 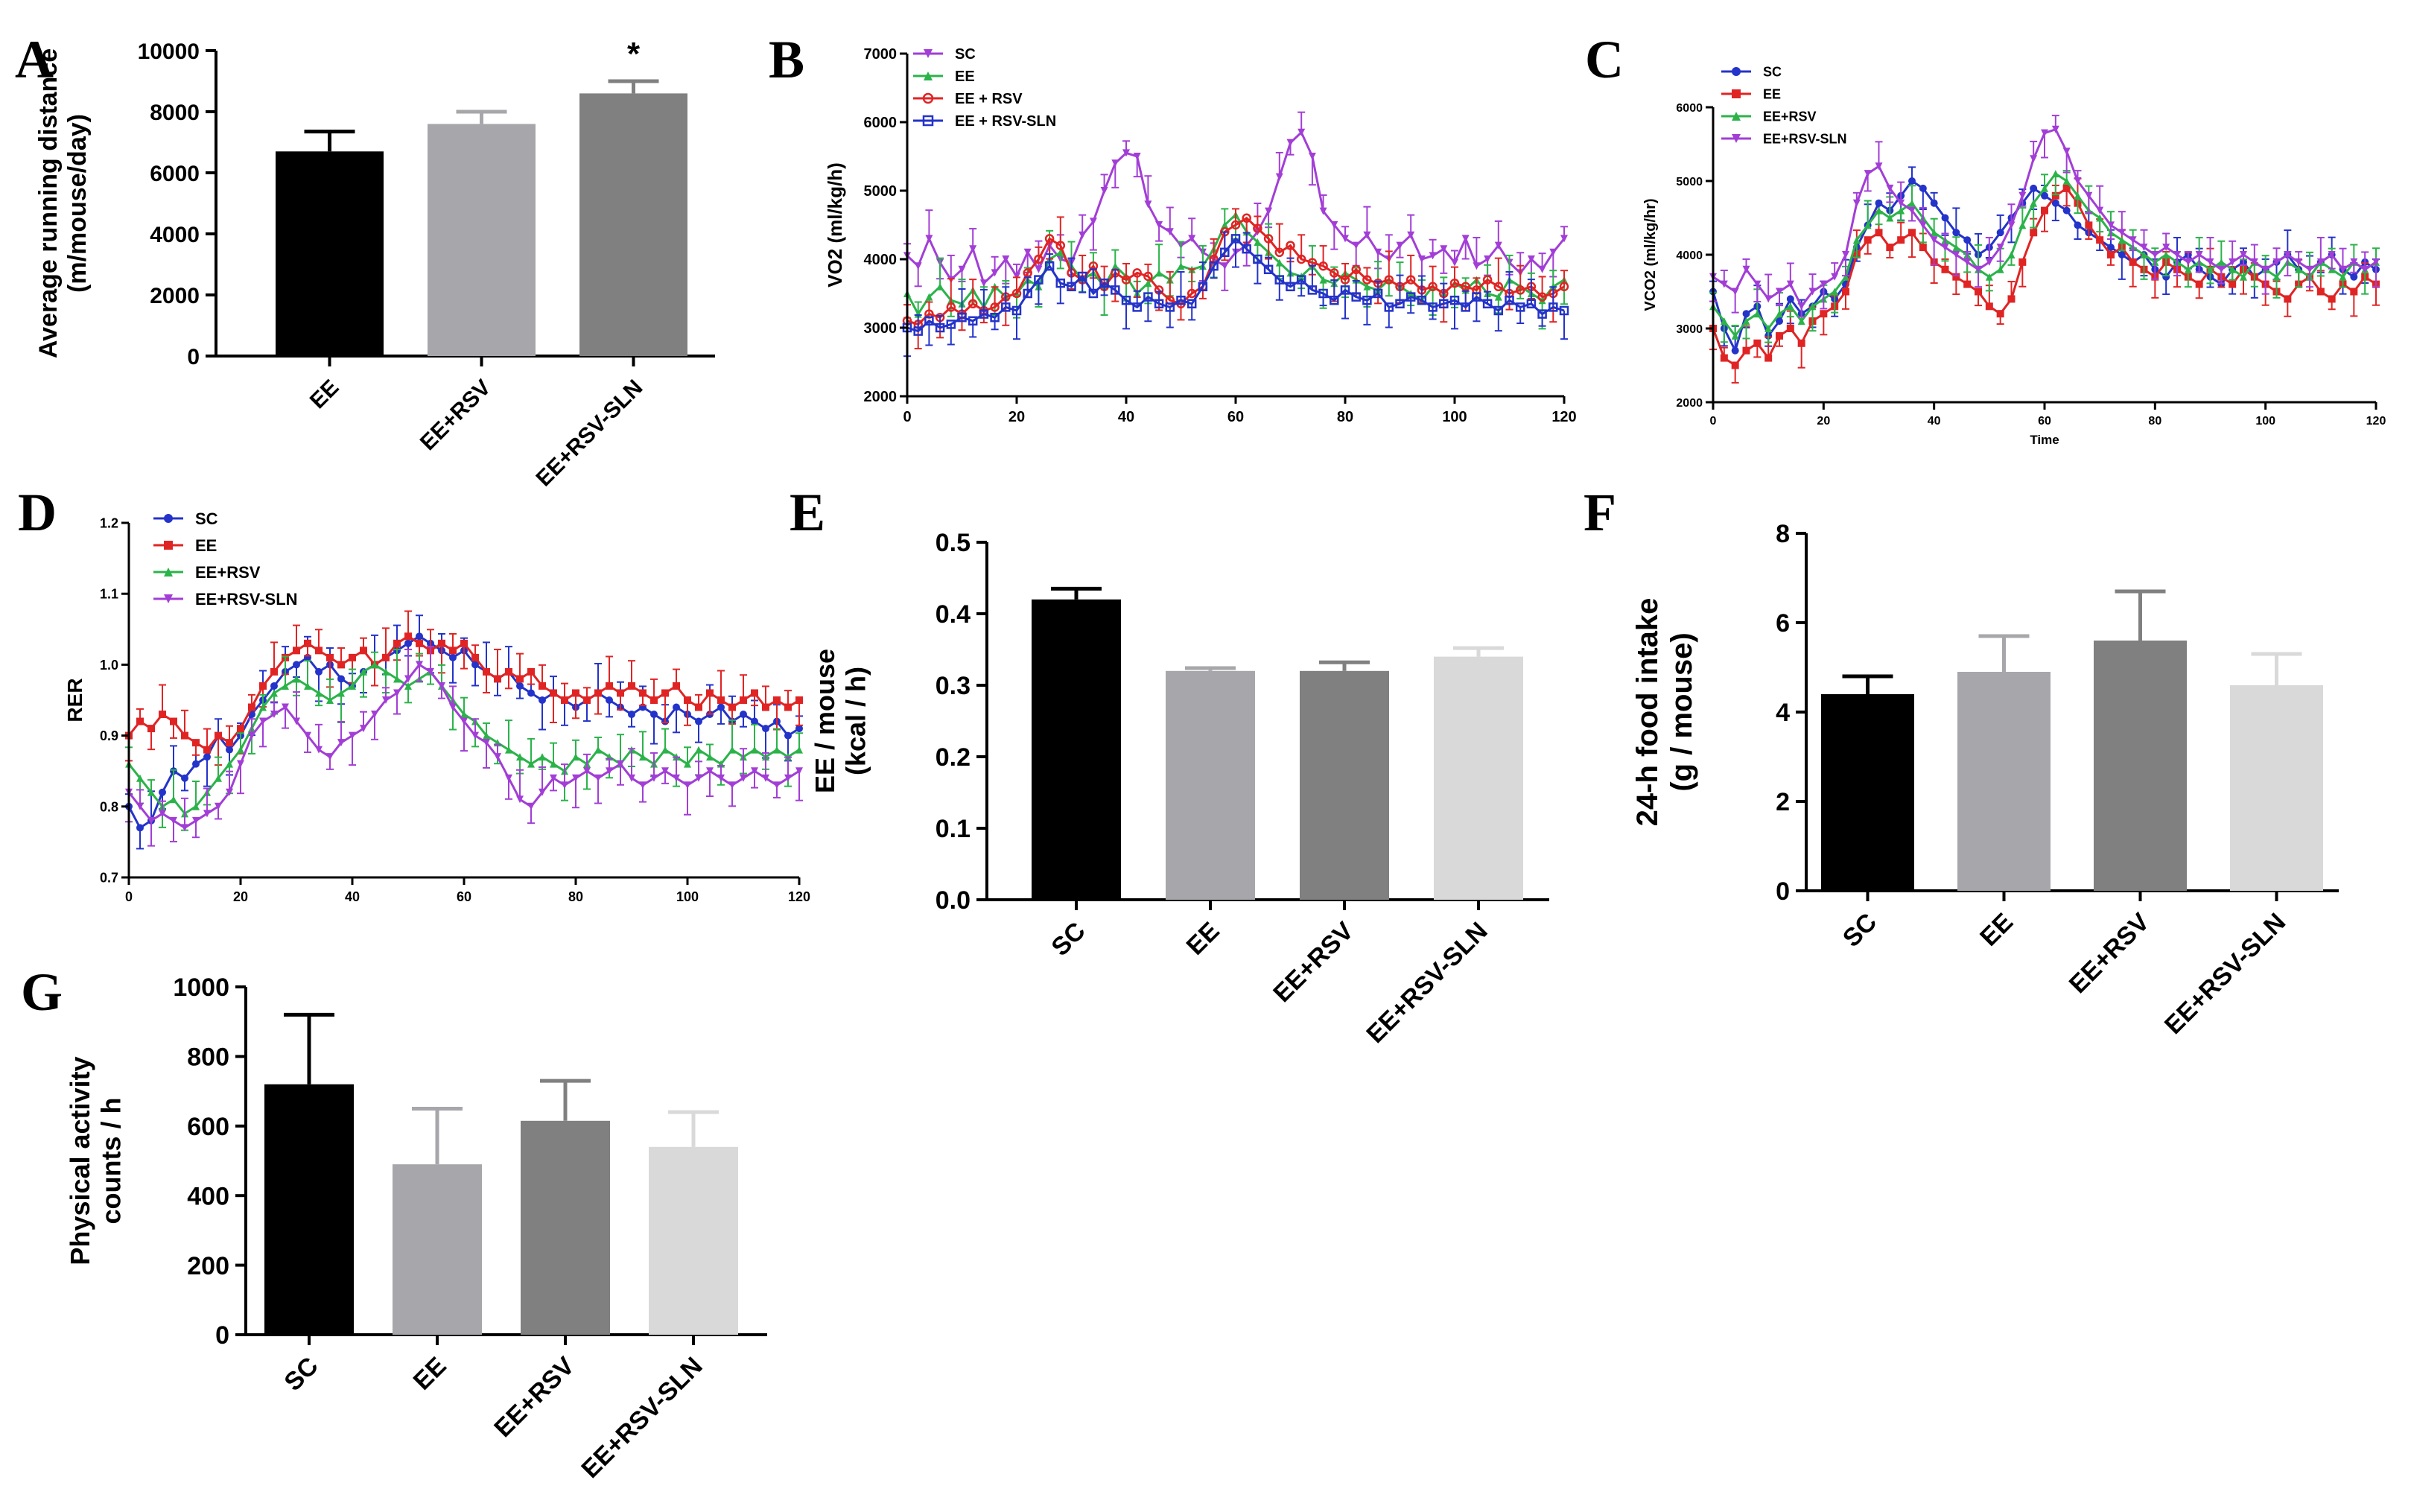 What do you see at coordinates (1805, 138) in the screenshot?
I see `legend-label: EE+RSV-SLN` at bounding box center [1805, 138].